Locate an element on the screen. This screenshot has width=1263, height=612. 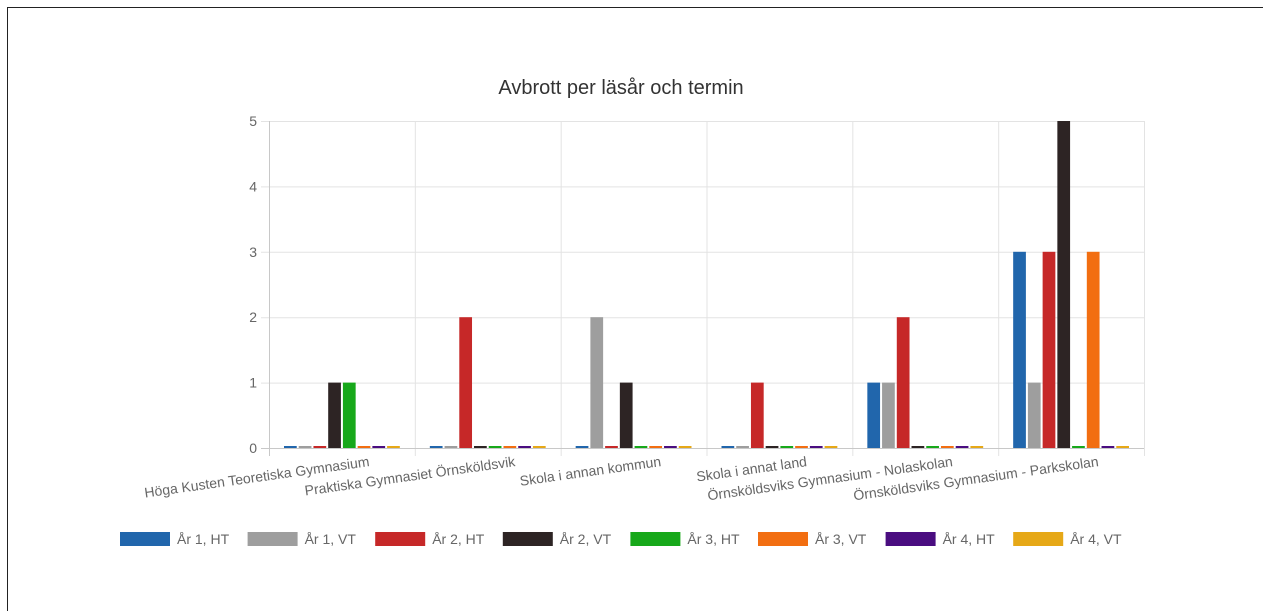
y-tick-label: 5 is located at coordinates (253, 121).